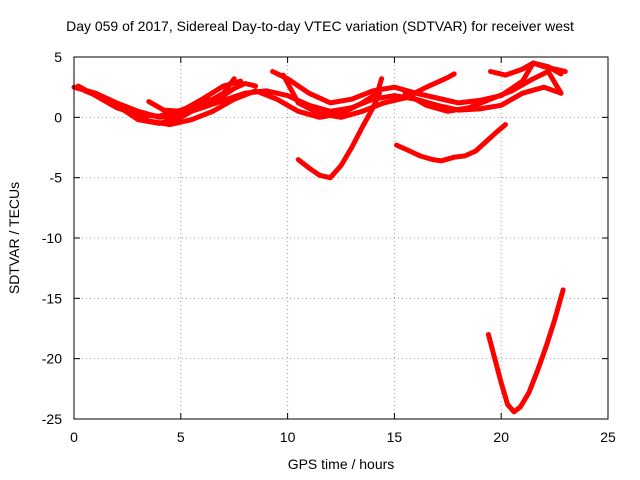  What do you see at coordinates (341, 464) in the screenshot?
I see `x-axis-label: GPS time / hours` at bounding box center [341, 464].